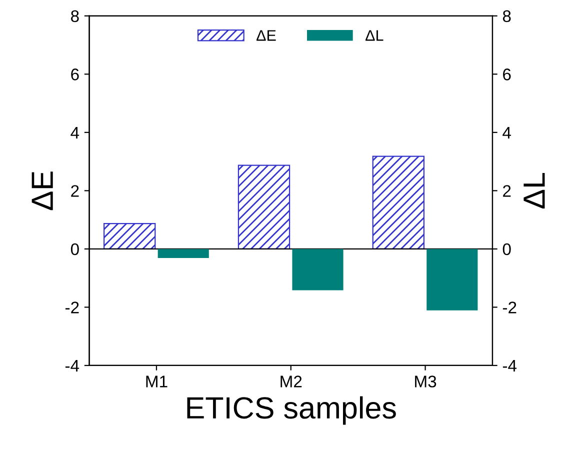  Describe the element at coordinates (506, 249) in the screenshot. I see `y2-tick-label: 0` at that location.